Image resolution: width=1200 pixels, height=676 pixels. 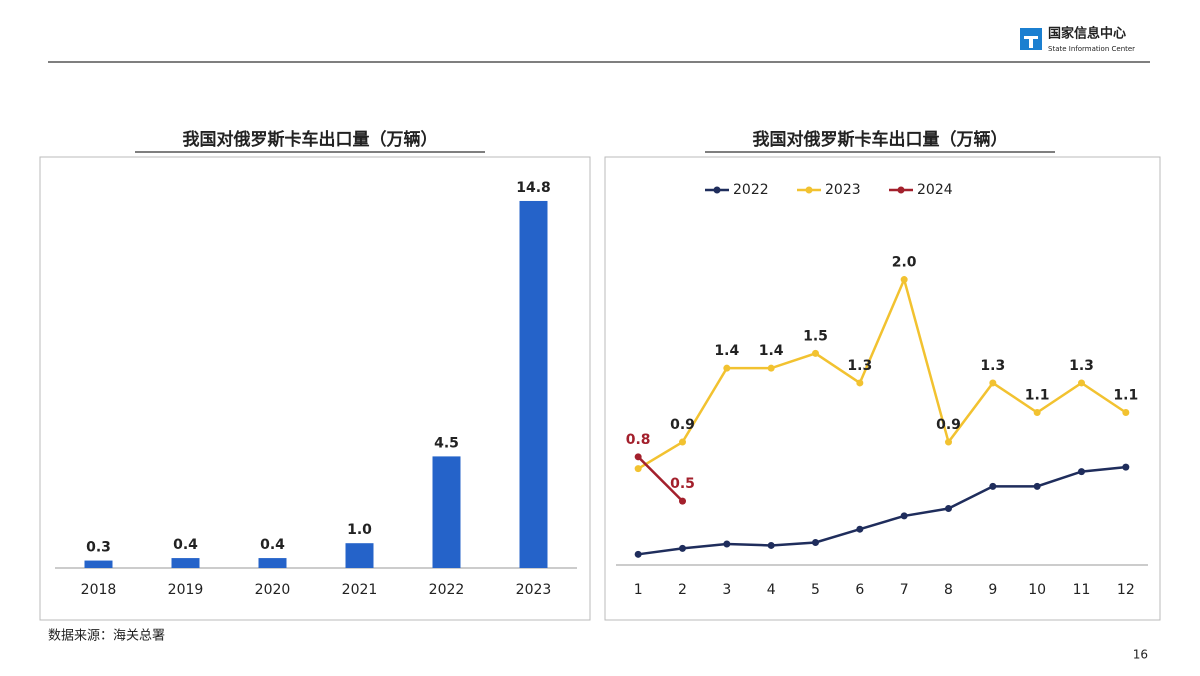 I want to click on logo: 国家信息中心 State Information Center, so click(x=1077, y=39).